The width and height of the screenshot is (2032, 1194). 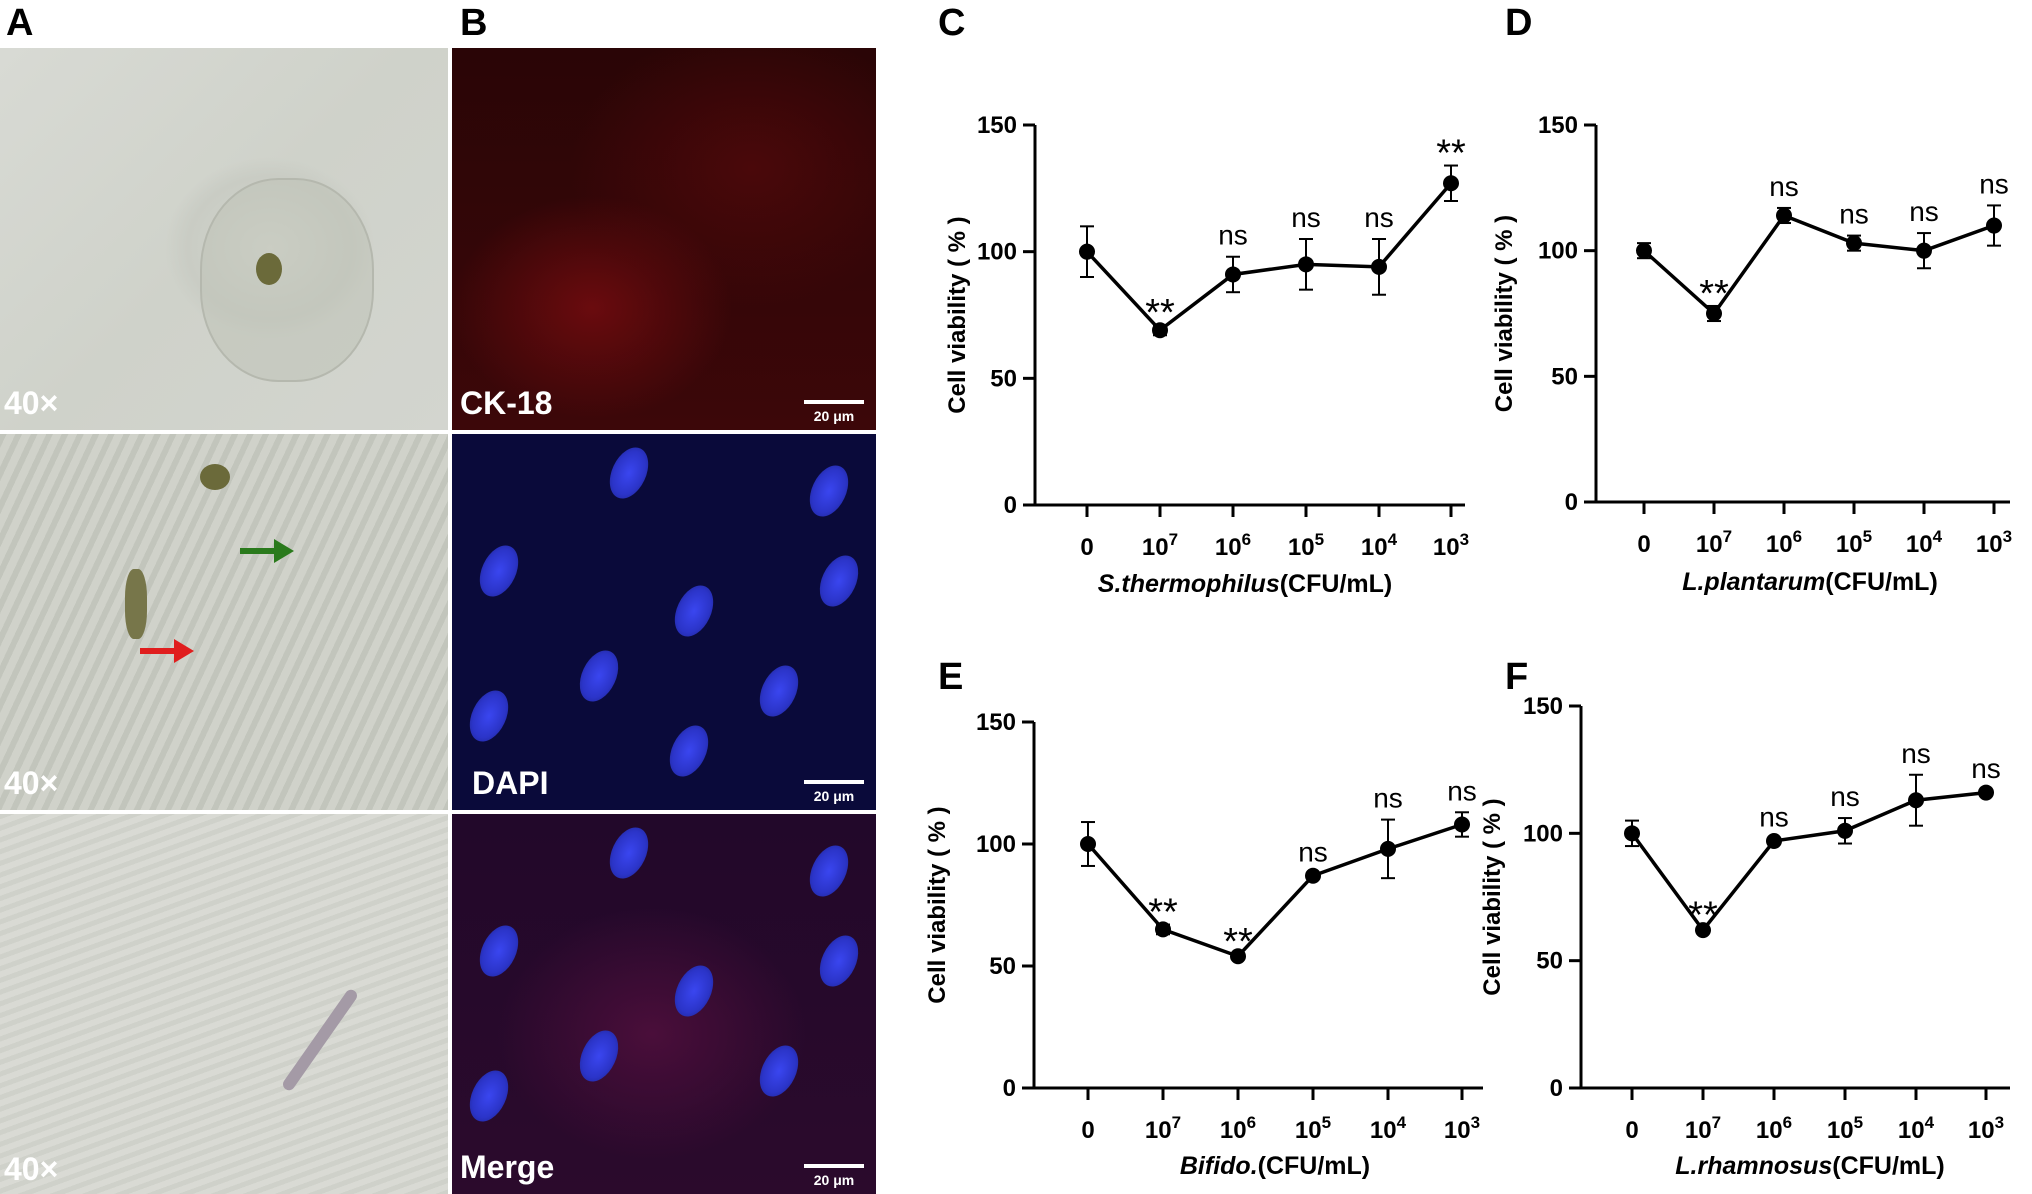 What do you see at coordinates (1086, 547) in the screenshot?
I see `chart-c-x-tick-label: 0` at bounding box center [1086, 547].